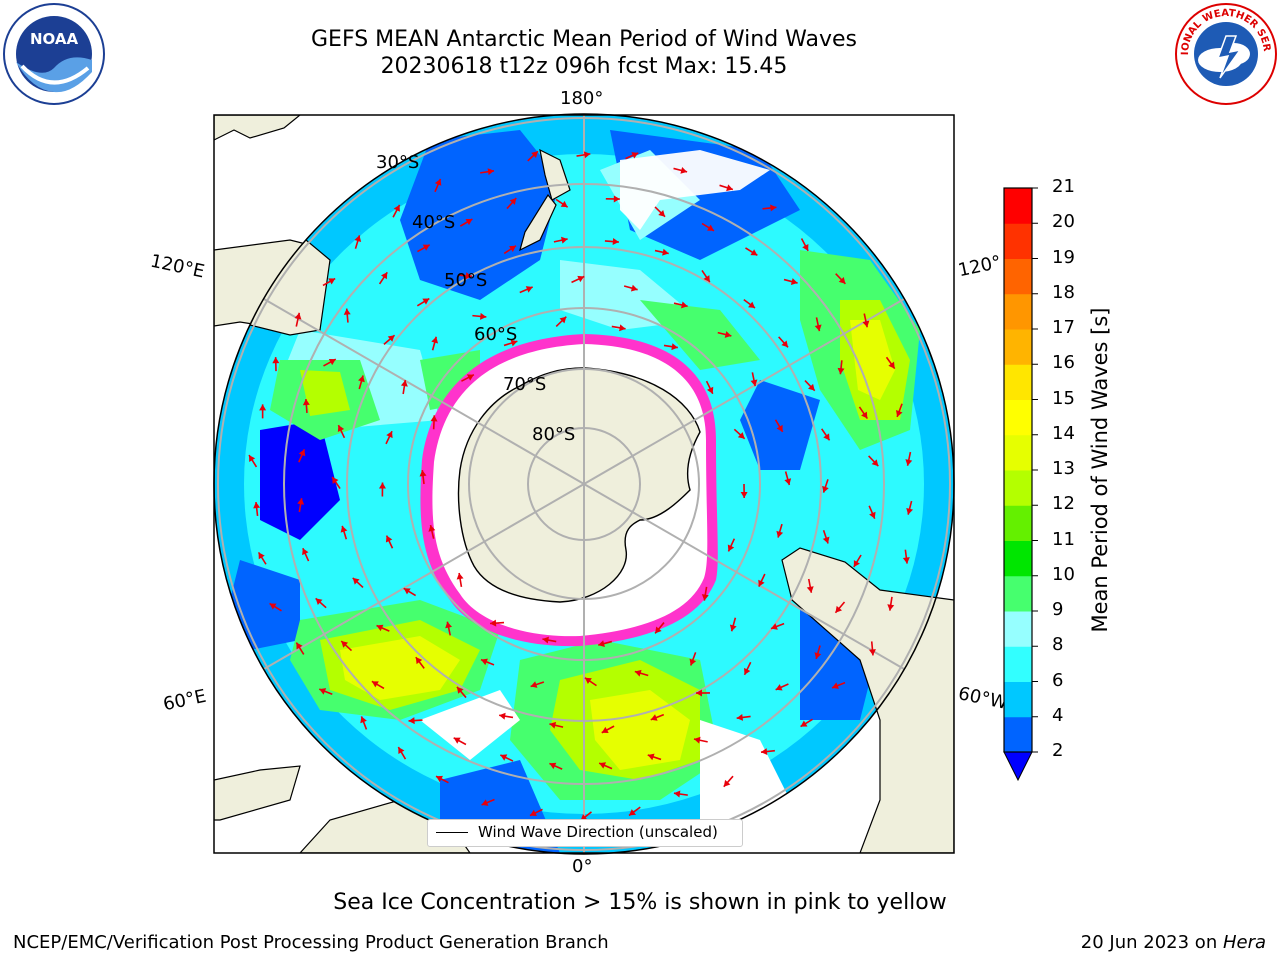 The width and height of the screenshot is (1280, 960). I want to click on colorbar-tick-label: 19, so click(1063, 257).